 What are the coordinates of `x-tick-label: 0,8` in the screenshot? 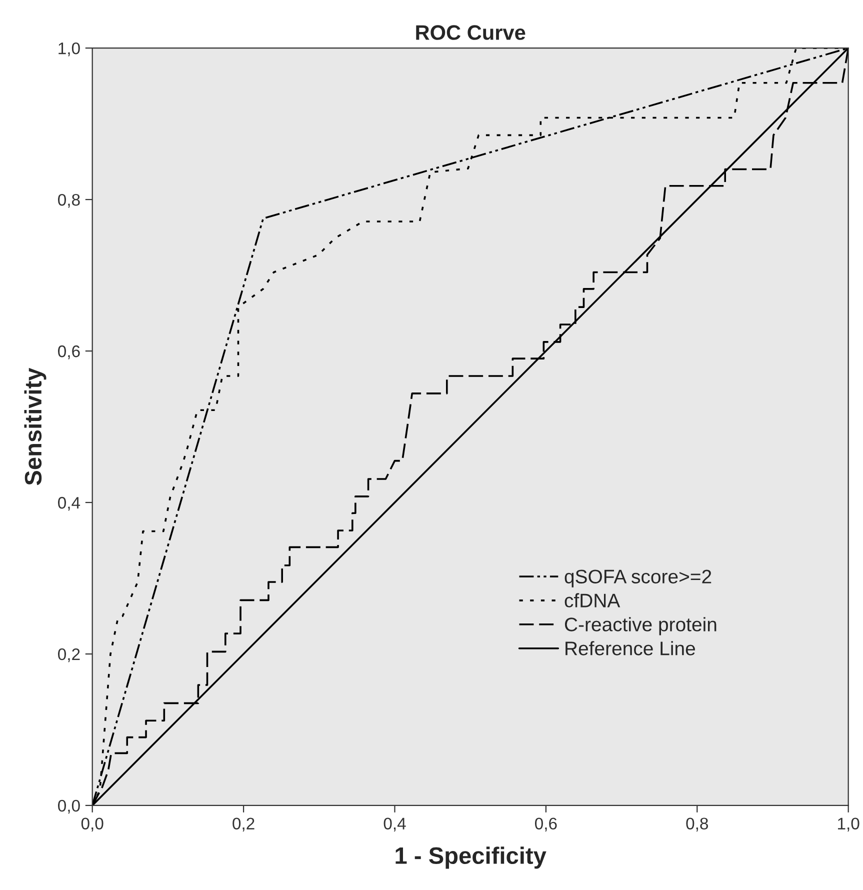 It's located at (697, 825).